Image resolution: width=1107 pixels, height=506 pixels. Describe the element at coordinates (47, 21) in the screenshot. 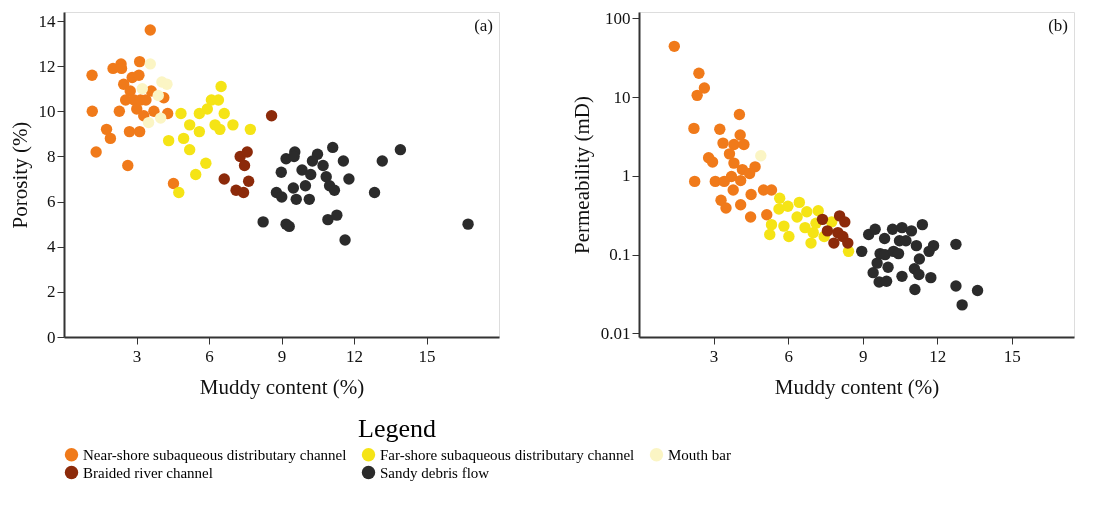

I see `y-tick-label: 14` at that location.